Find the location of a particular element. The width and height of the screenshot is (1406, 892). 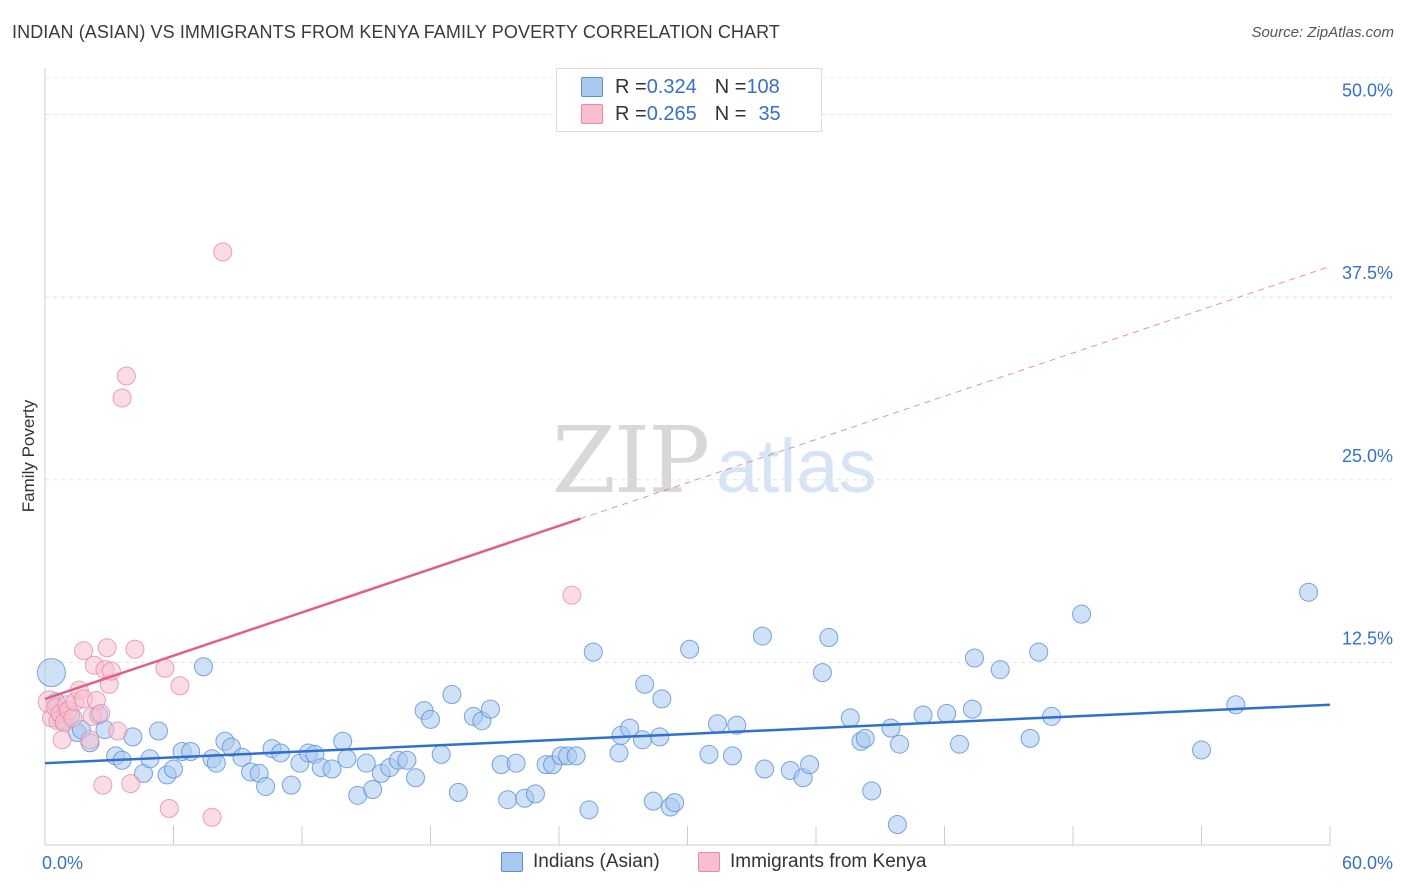

y-tick-label: 12.5% is located at coordinates (1367, 638).